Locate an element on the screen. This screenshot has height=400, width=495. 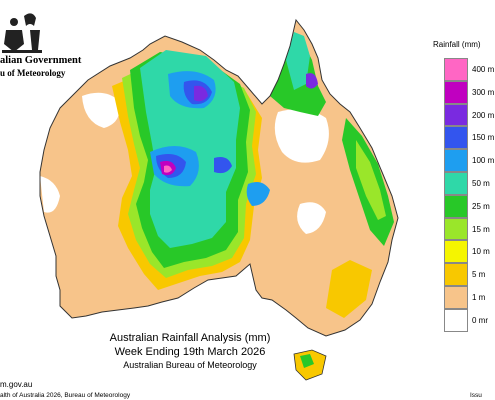
legend-label: 150 m is located at coordinates (483, 138).